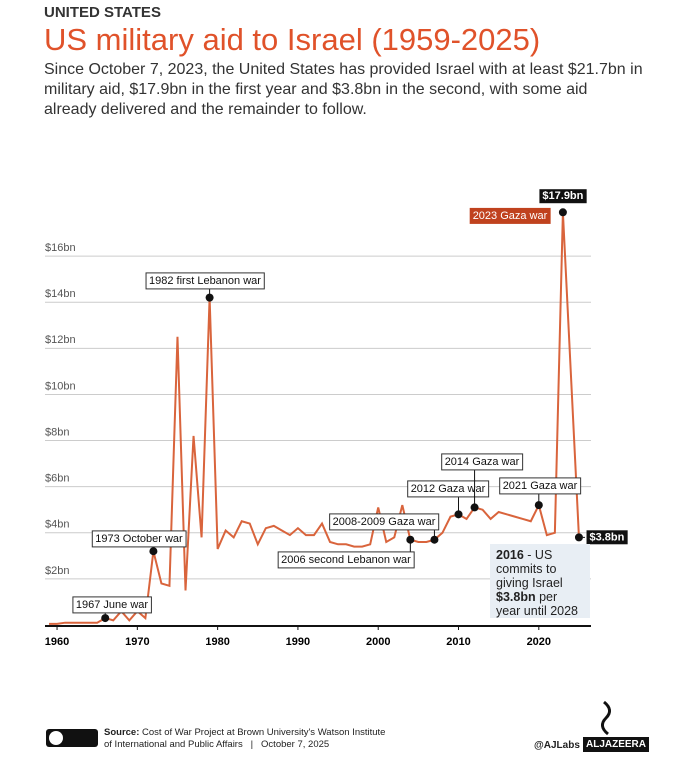 This screenshot has width=686, height=778. What do you see at coordinates (72, 738) in the screenshot?
I see `cc-icon` at bounding box center [72, 738].